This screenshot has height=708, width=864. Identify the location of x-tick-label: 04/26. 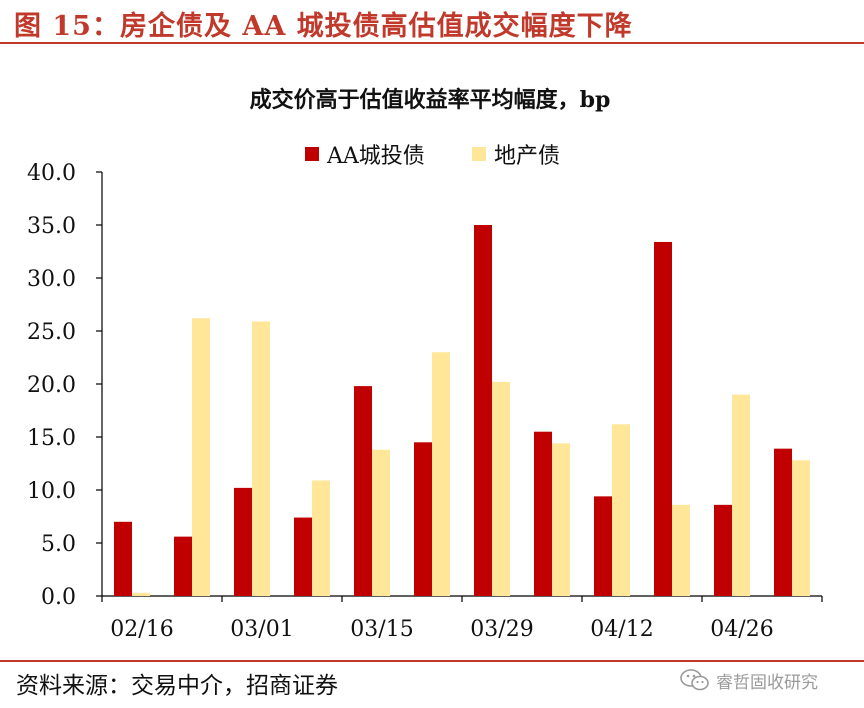
(741, 629).